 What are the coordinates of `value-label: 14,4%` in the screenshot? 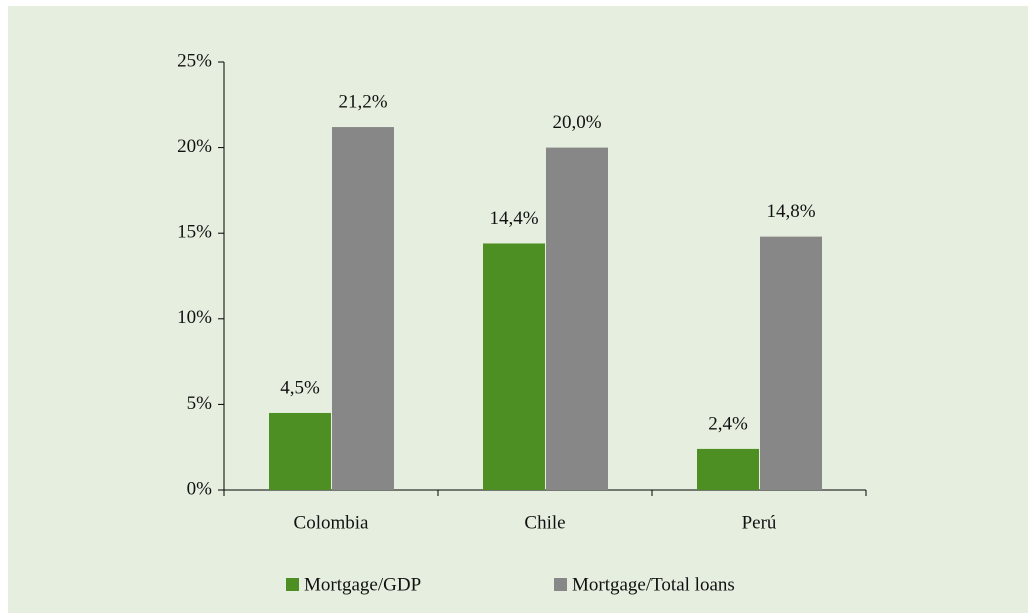 It's located at (513, 218).